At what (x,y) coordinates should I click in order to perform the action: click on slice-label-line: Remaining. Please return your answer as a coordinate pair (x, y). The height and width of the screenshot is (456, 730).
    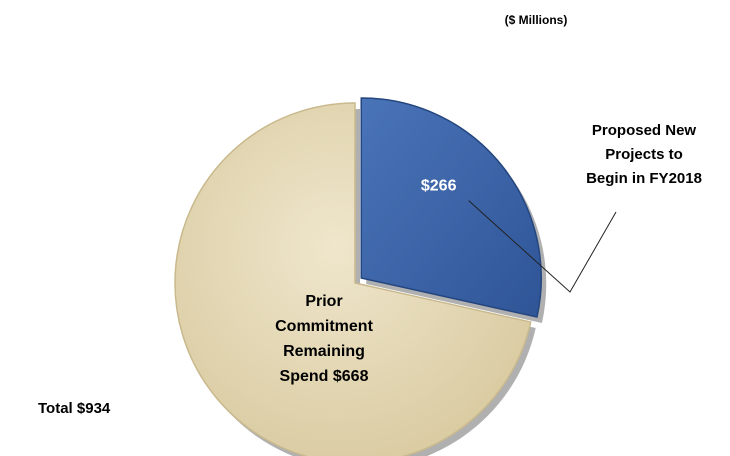
    Looking at the image, I should click on (324, 351).